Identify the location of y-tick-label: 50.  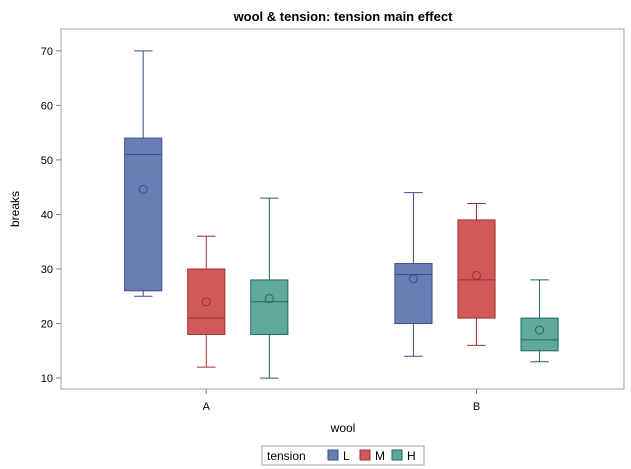
(47, 161).